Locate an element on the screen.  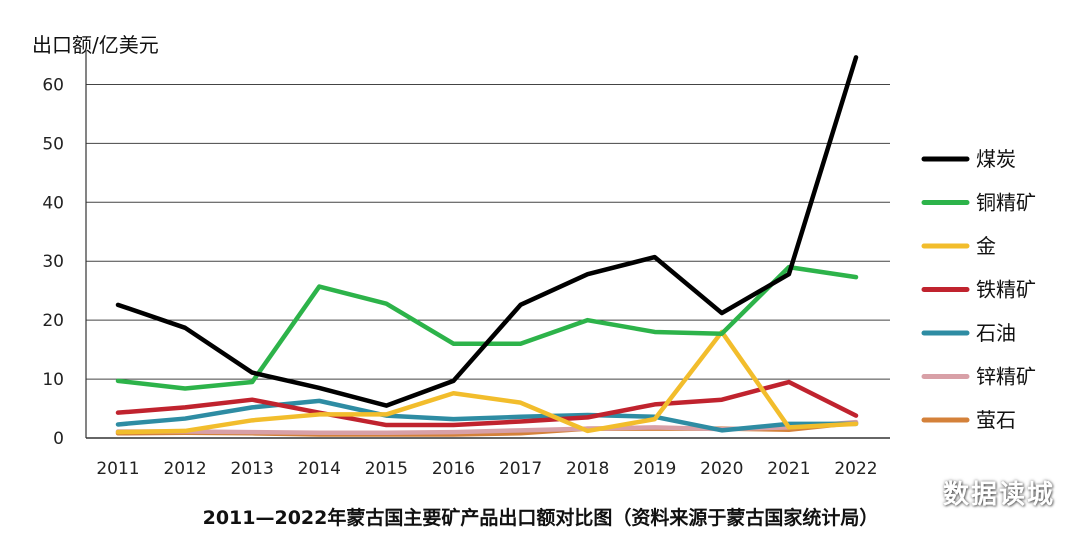
legend-label: 萤石 is located at coordinates (996, 420).